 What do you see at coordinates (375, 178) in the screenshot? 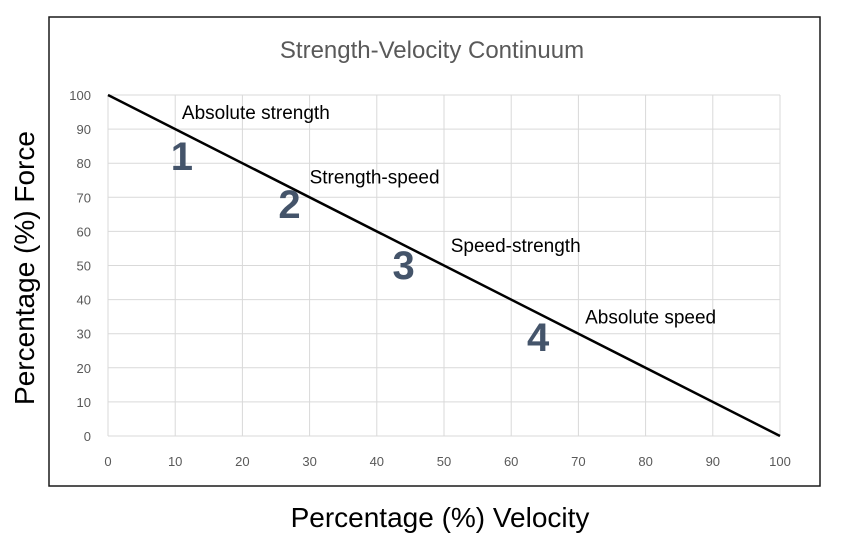
I see `annotation-label: Strength-speed` at bounding box center [375, 178].